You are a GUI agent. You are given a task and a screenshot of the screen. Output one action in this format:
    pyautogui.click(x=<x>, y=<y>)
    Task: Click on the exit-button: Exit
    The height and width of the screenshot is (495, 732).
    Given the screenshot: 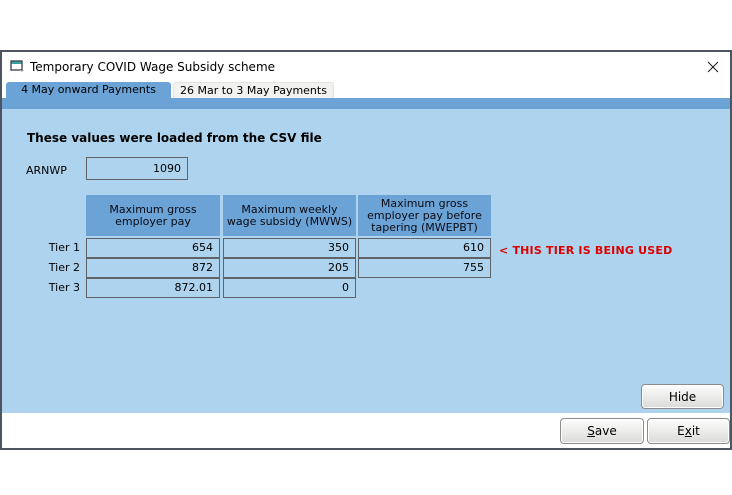 What is the action you would take?
    pyautogui.click(x=688, y=431)
    